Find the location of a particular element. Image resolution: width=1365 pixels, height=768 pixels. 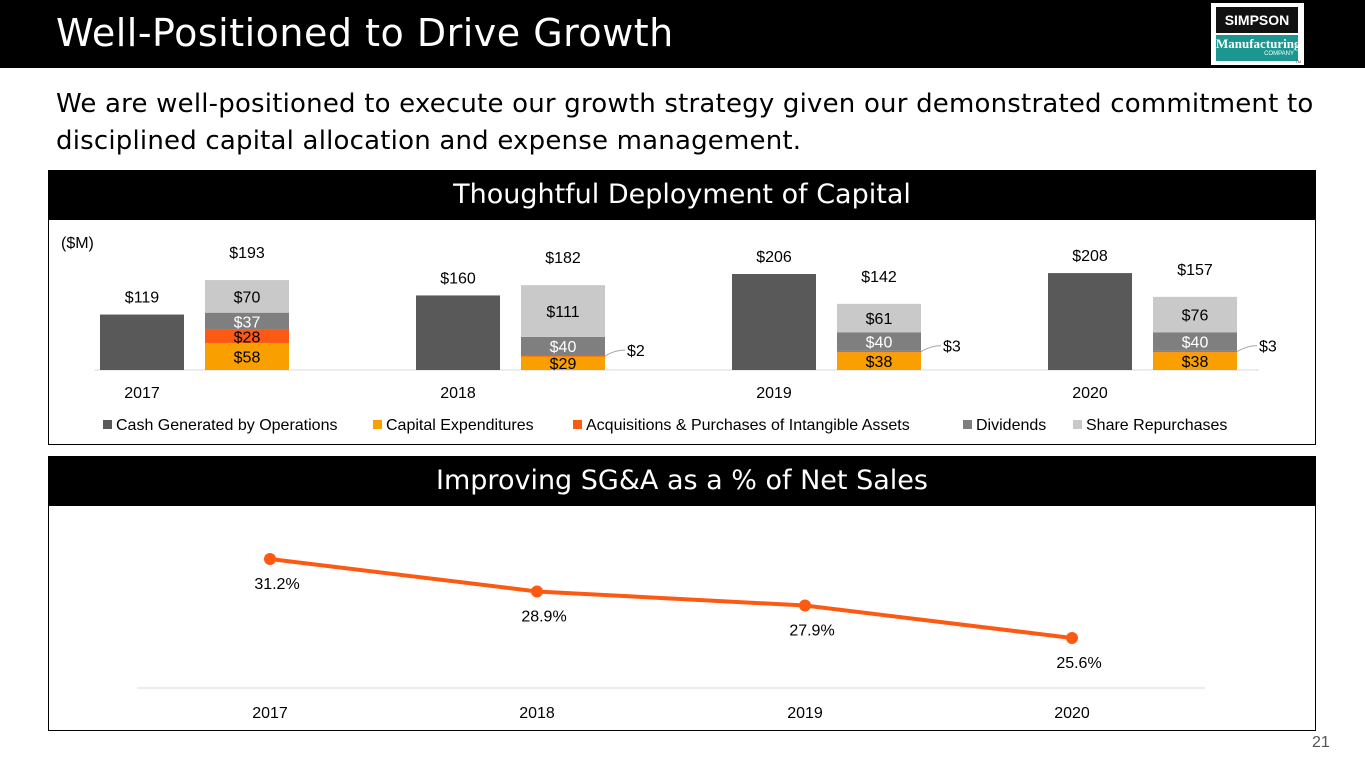

page-number: 21 is located at coordinates (1321, 742).